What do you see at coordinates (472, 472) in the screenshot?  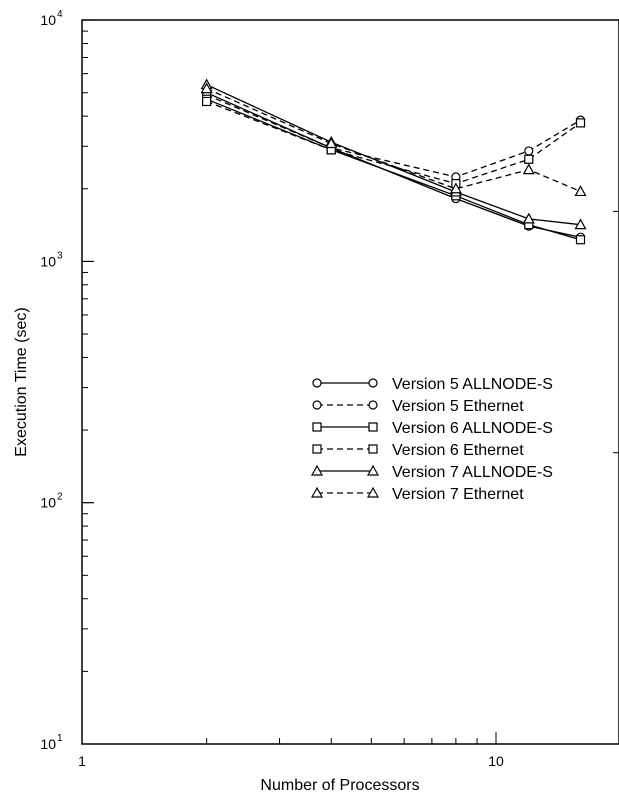 I see `legend-label: Version 7 ALLNODE-S` at bounding box center [472, 472].